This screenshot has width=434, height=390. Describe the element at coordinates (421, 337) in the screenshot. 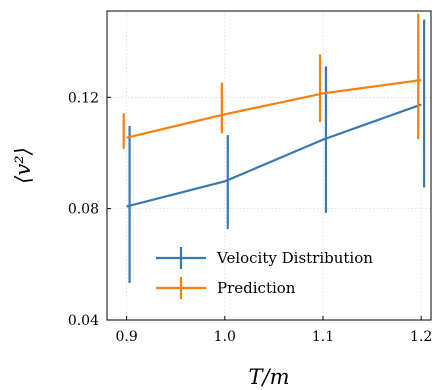

I see `x-tick-label: 1.2` at that location.